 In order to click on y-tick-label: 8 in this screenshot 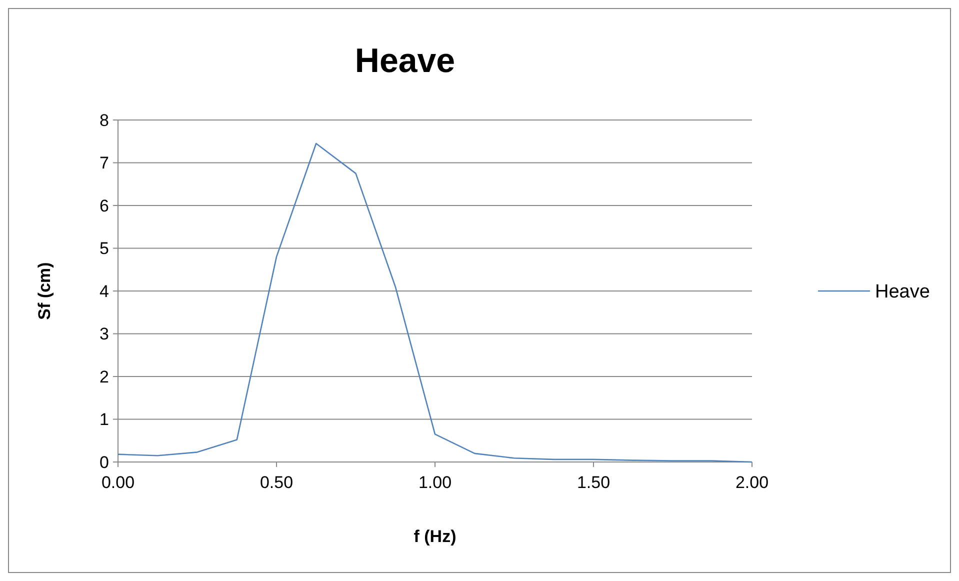, I will do `click(104, 120)`.